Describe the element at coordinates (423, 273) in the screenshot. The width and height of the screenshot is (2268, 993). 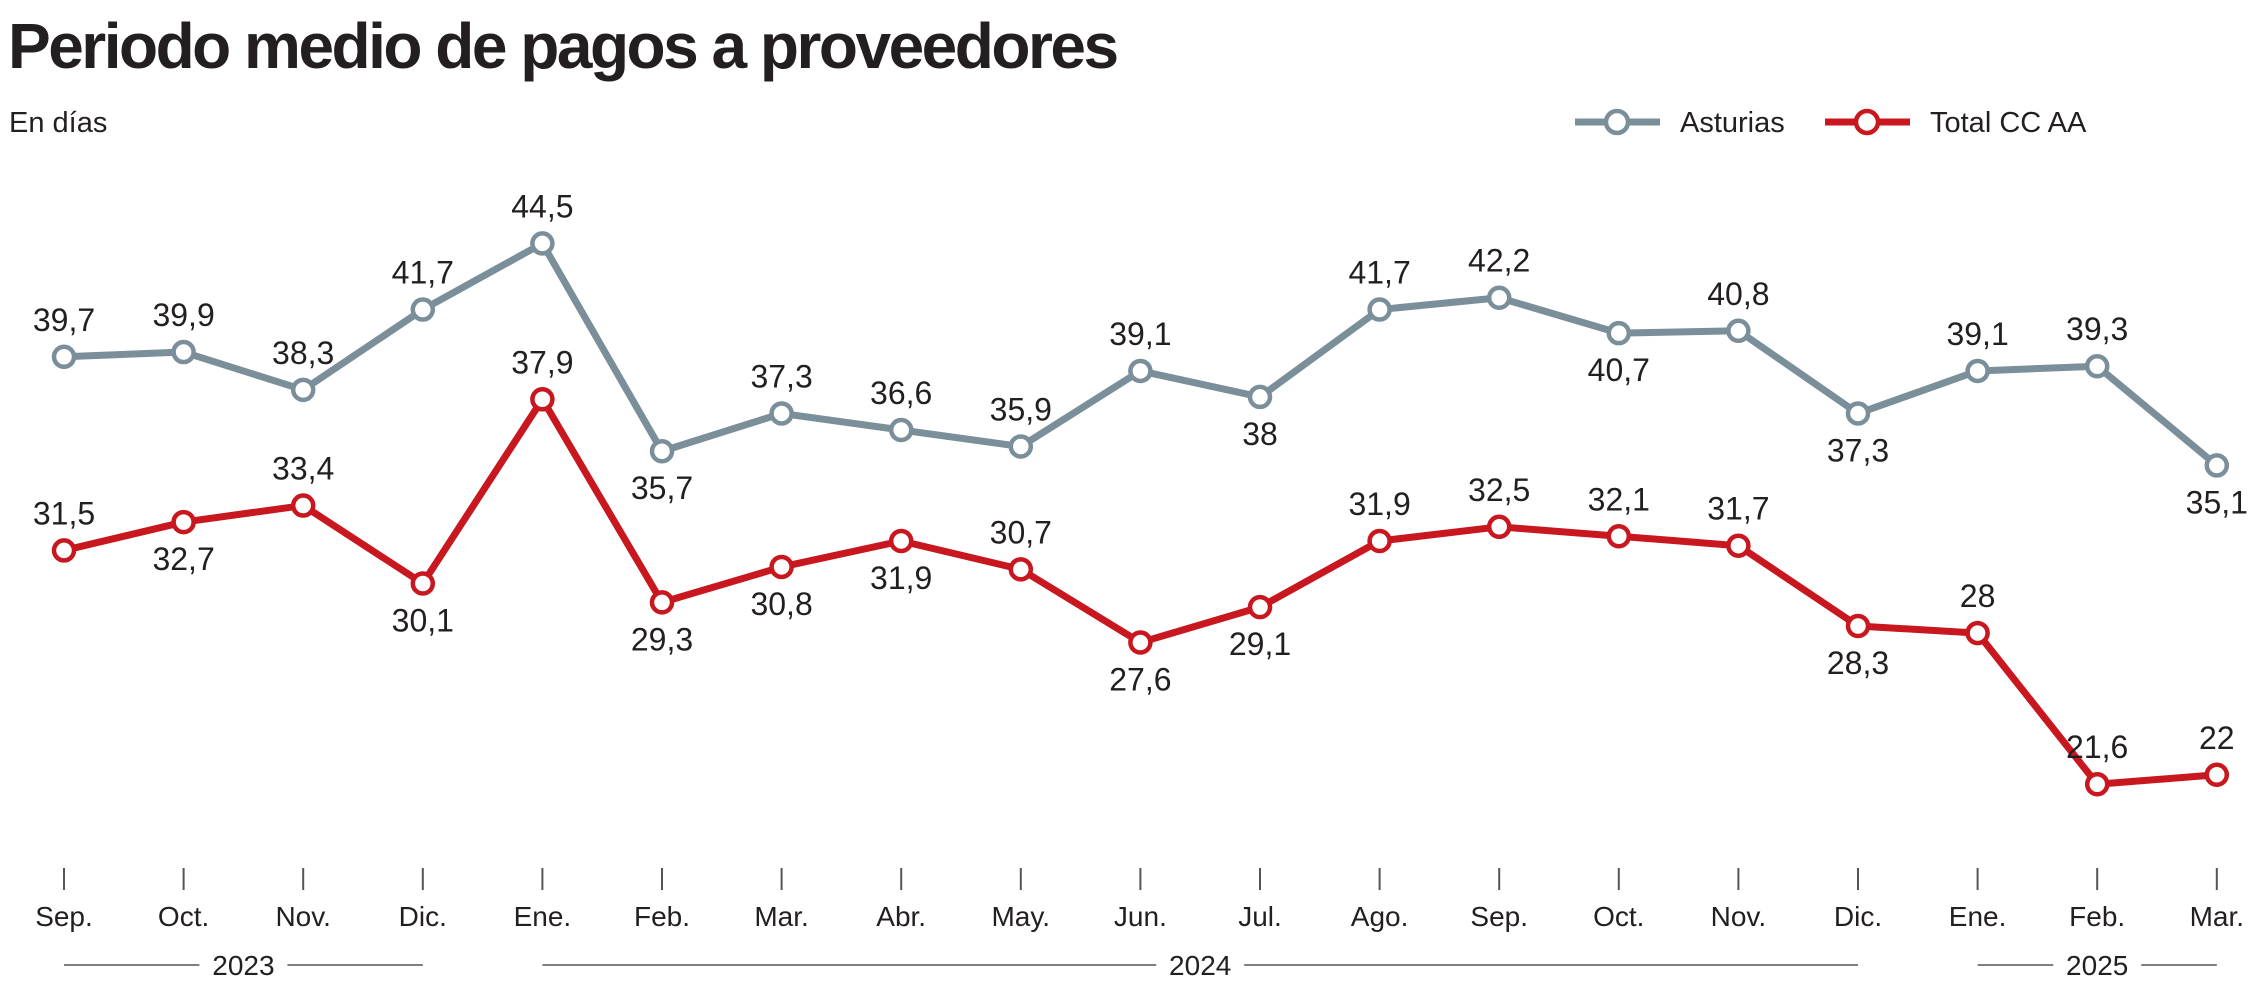
I see `data-label: 41,7` at that location.